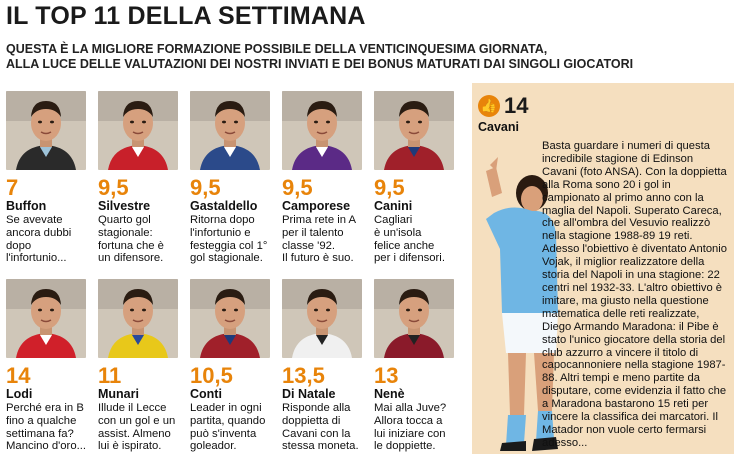  Describe the element at coordinates (12, 187) in the screenshot. I see `player-score: 7` at that location.